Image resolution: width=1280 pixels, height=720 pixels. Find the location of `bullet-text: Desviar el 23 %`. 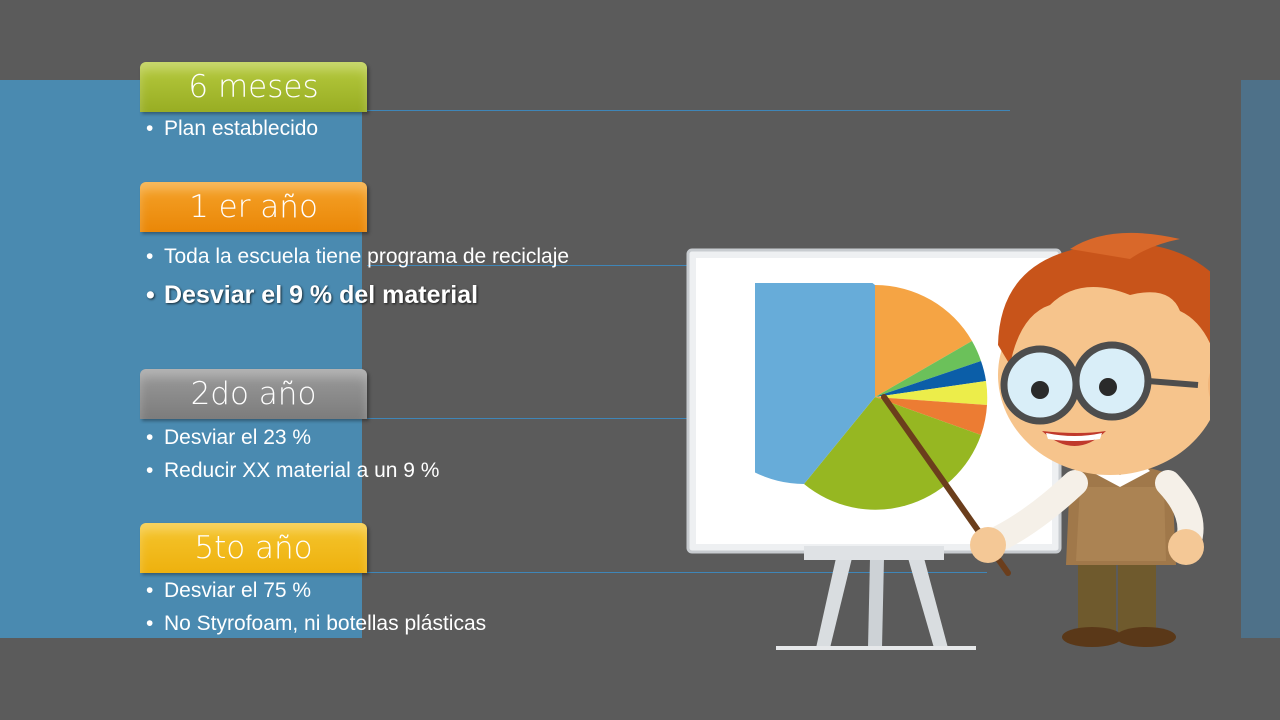

bullet-text: Desviar el 23 % is located at coordinates (238, 437).